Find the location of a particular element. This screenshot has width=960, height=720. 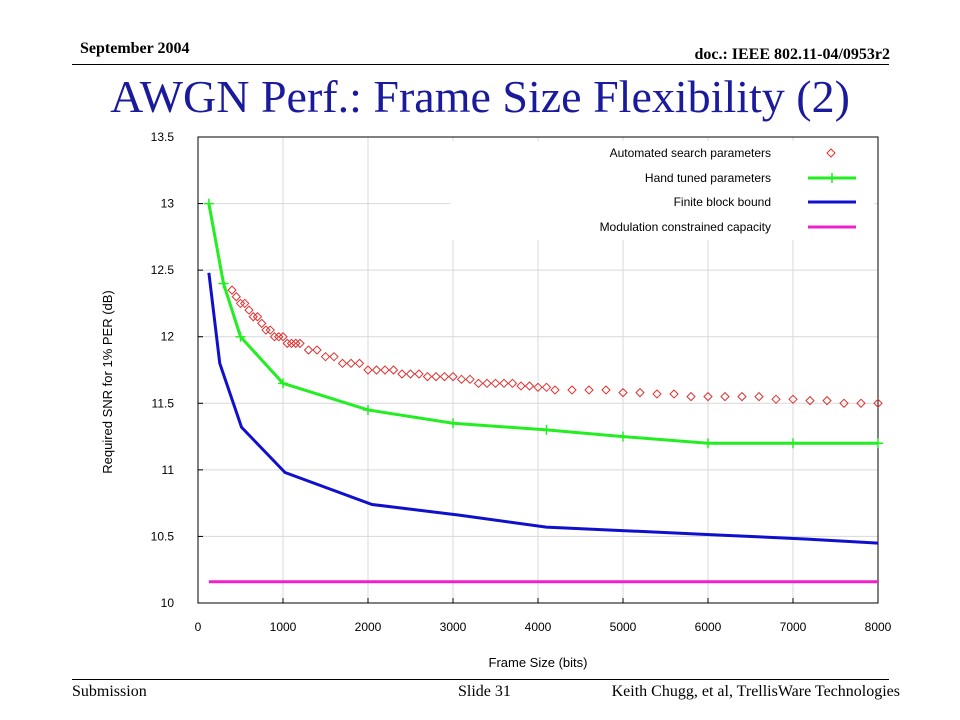

header-doc-id: doc.: IEEE 802.11-04/0953r2 is located at coordinates (792, 54).